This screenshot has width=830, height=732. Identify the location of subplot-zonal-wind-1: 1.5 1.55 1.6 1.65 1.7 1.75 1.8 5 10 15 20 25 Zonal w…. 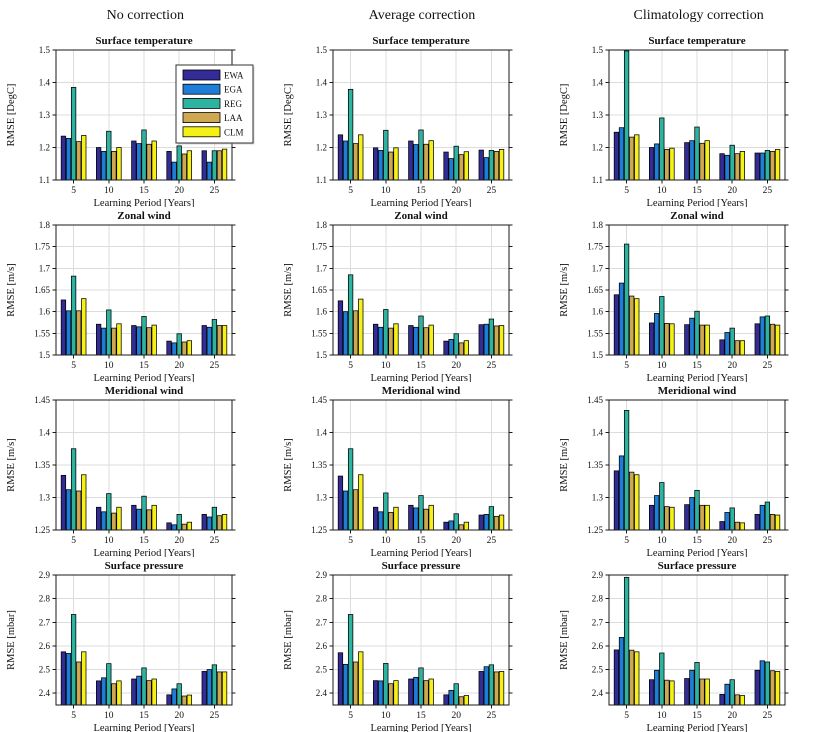
(398, 297).